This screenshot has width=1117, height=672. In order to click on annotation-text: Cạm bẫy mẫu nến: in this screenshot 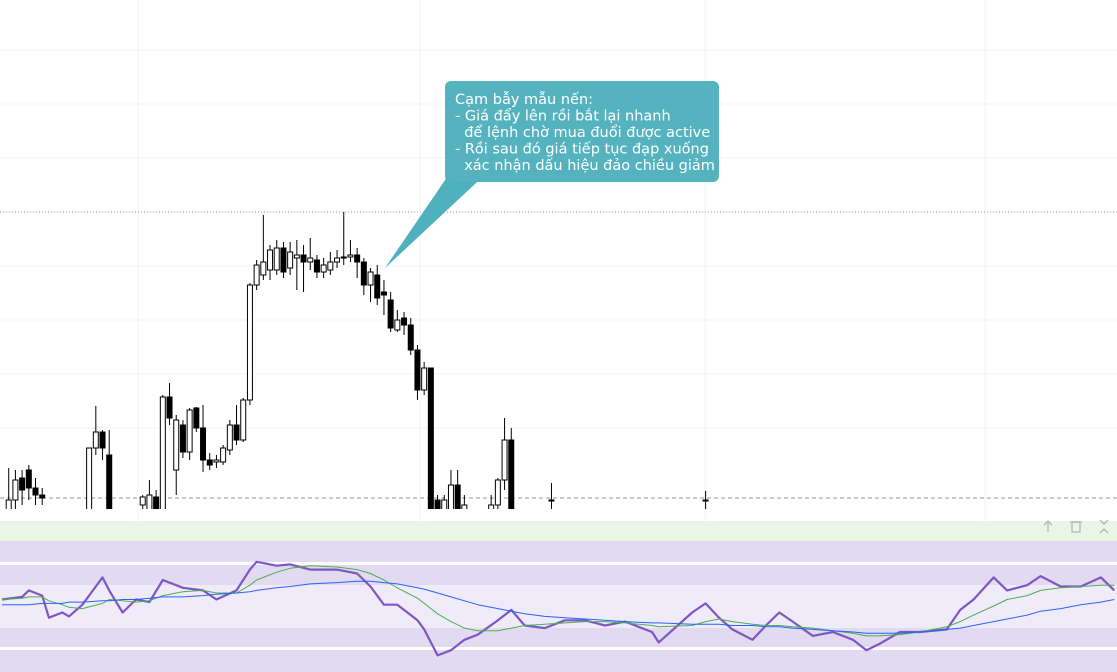, I will do `click(524, 99)`.